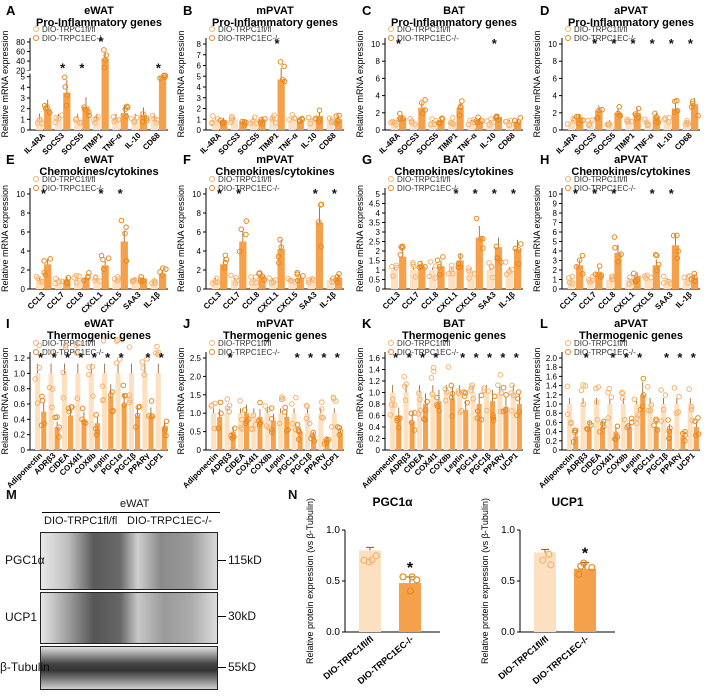  I want to click on blot-row-label-2: UCP1, so click(21, 617).